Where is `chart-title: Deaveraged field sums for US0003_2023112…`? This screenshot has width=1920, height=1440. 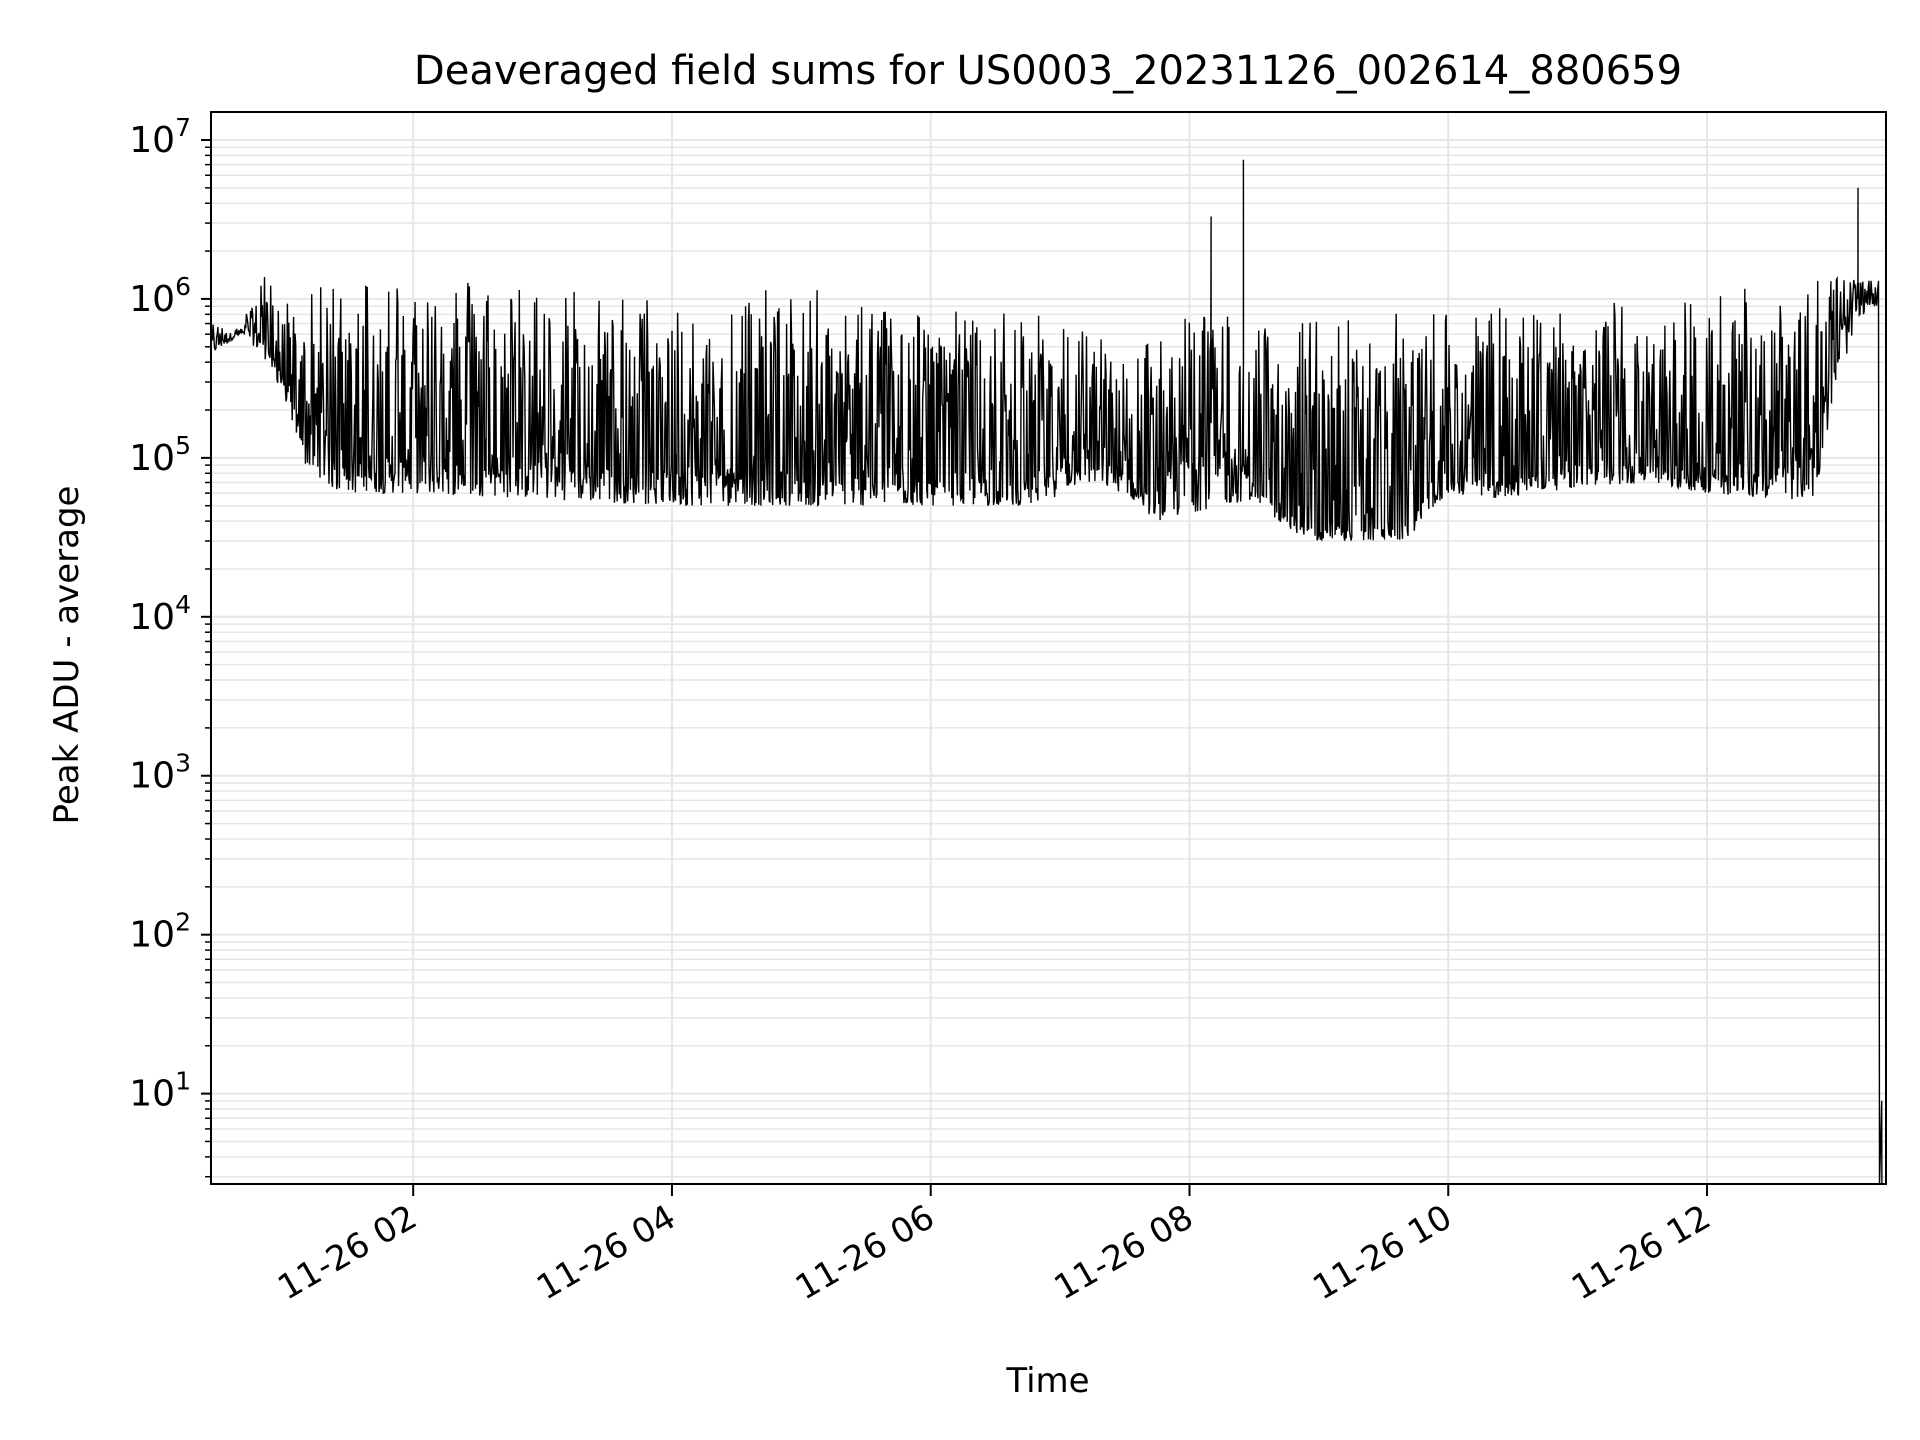
chart-title: Deaveraged field sums for US0003_2023112… is located at coordinates (1048, 71).